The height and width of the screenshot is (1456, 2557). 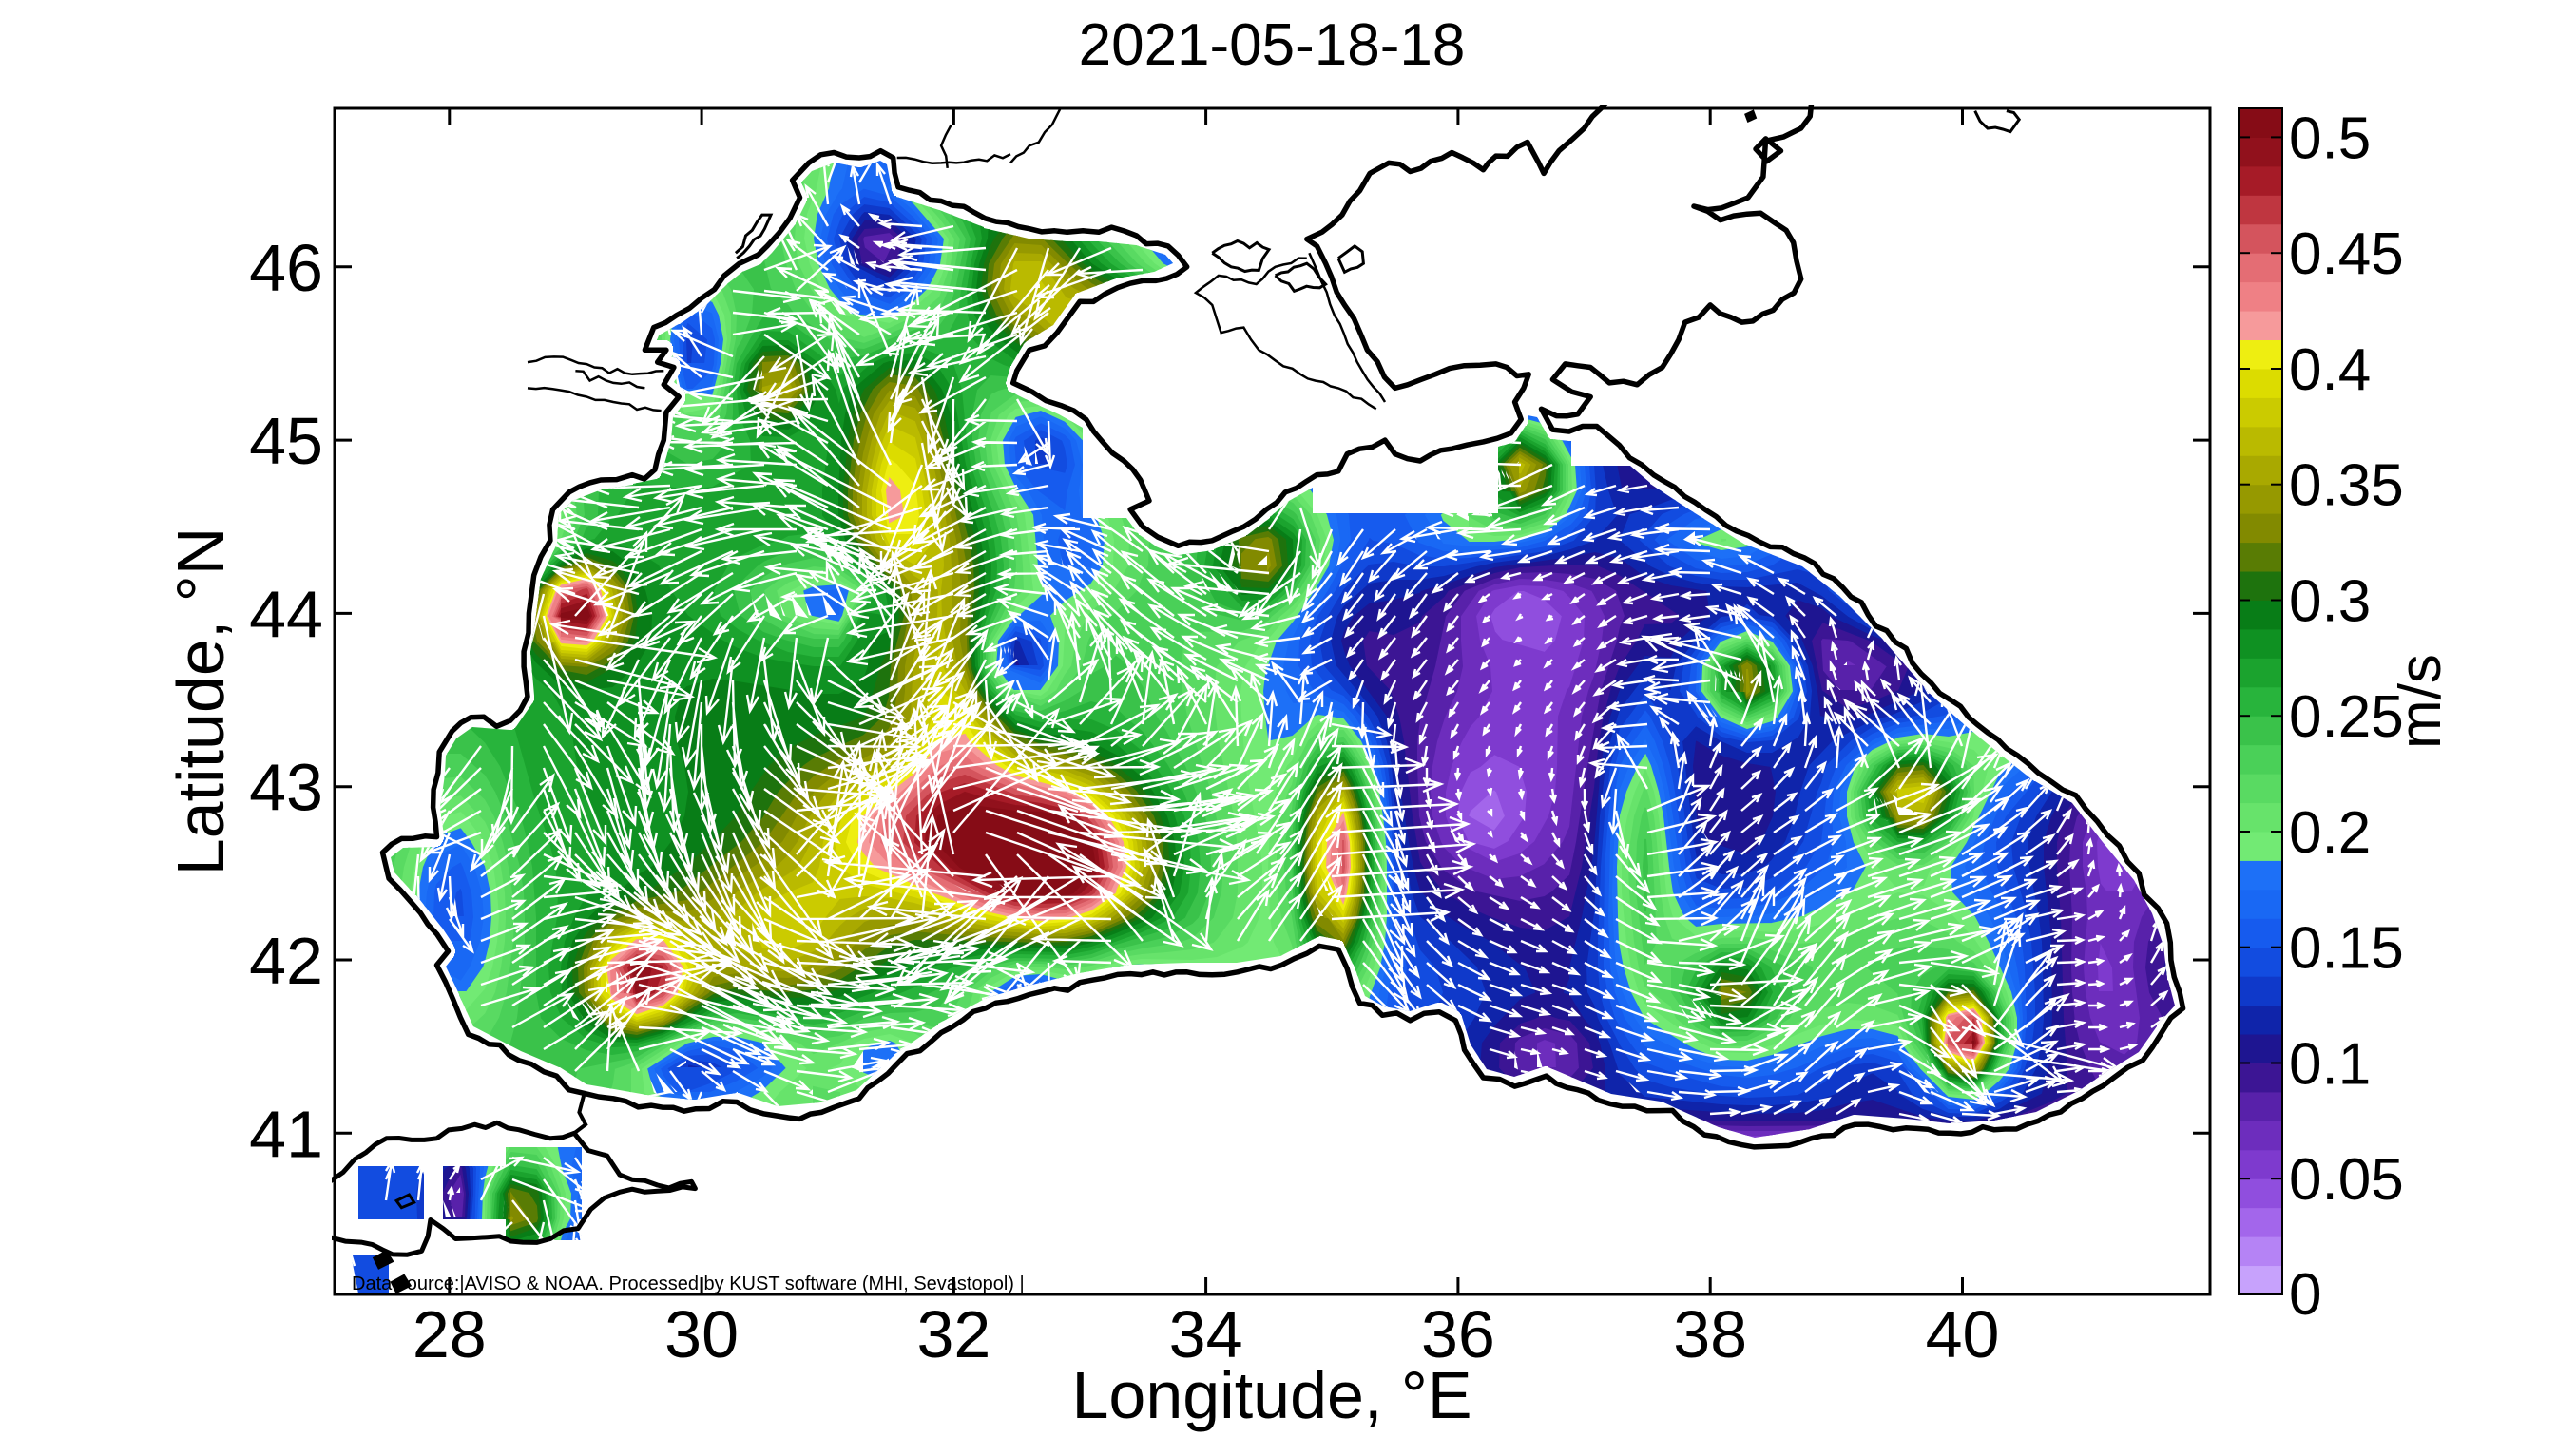 I want to click on svg-text: 41, so click(x=286, y=1134).